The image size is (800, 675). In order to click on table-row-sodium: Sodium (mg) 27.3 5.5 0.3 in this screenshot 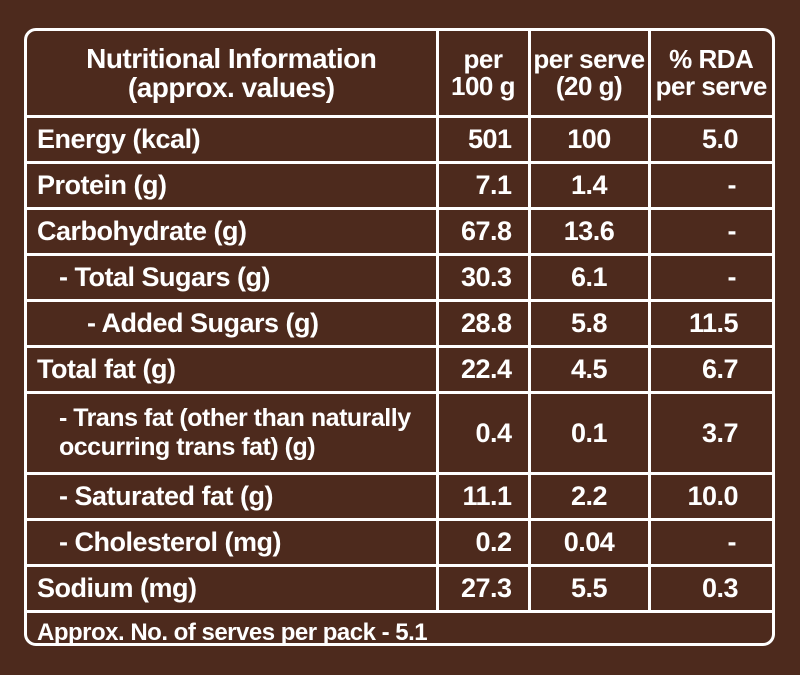, I will do `click(399, 588)`.